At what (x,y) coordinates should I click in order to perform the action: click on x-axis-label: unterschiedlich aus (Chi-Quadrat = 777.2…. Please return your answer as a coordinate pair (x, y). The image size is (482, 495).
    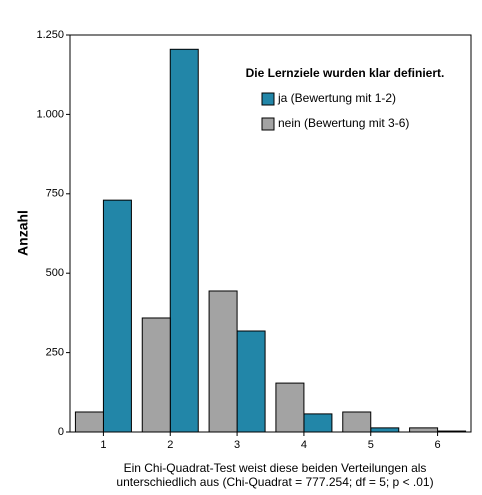
    Looking at the image, I should click on (274, 482).